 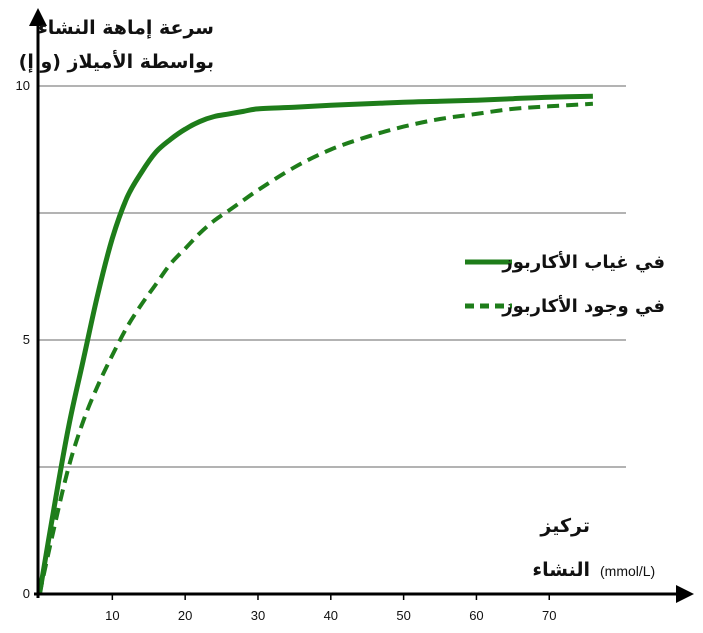 I want to click on legend: في غياب الأكاربوز في وجود الأكاربوز, so click(x=565, y=284).